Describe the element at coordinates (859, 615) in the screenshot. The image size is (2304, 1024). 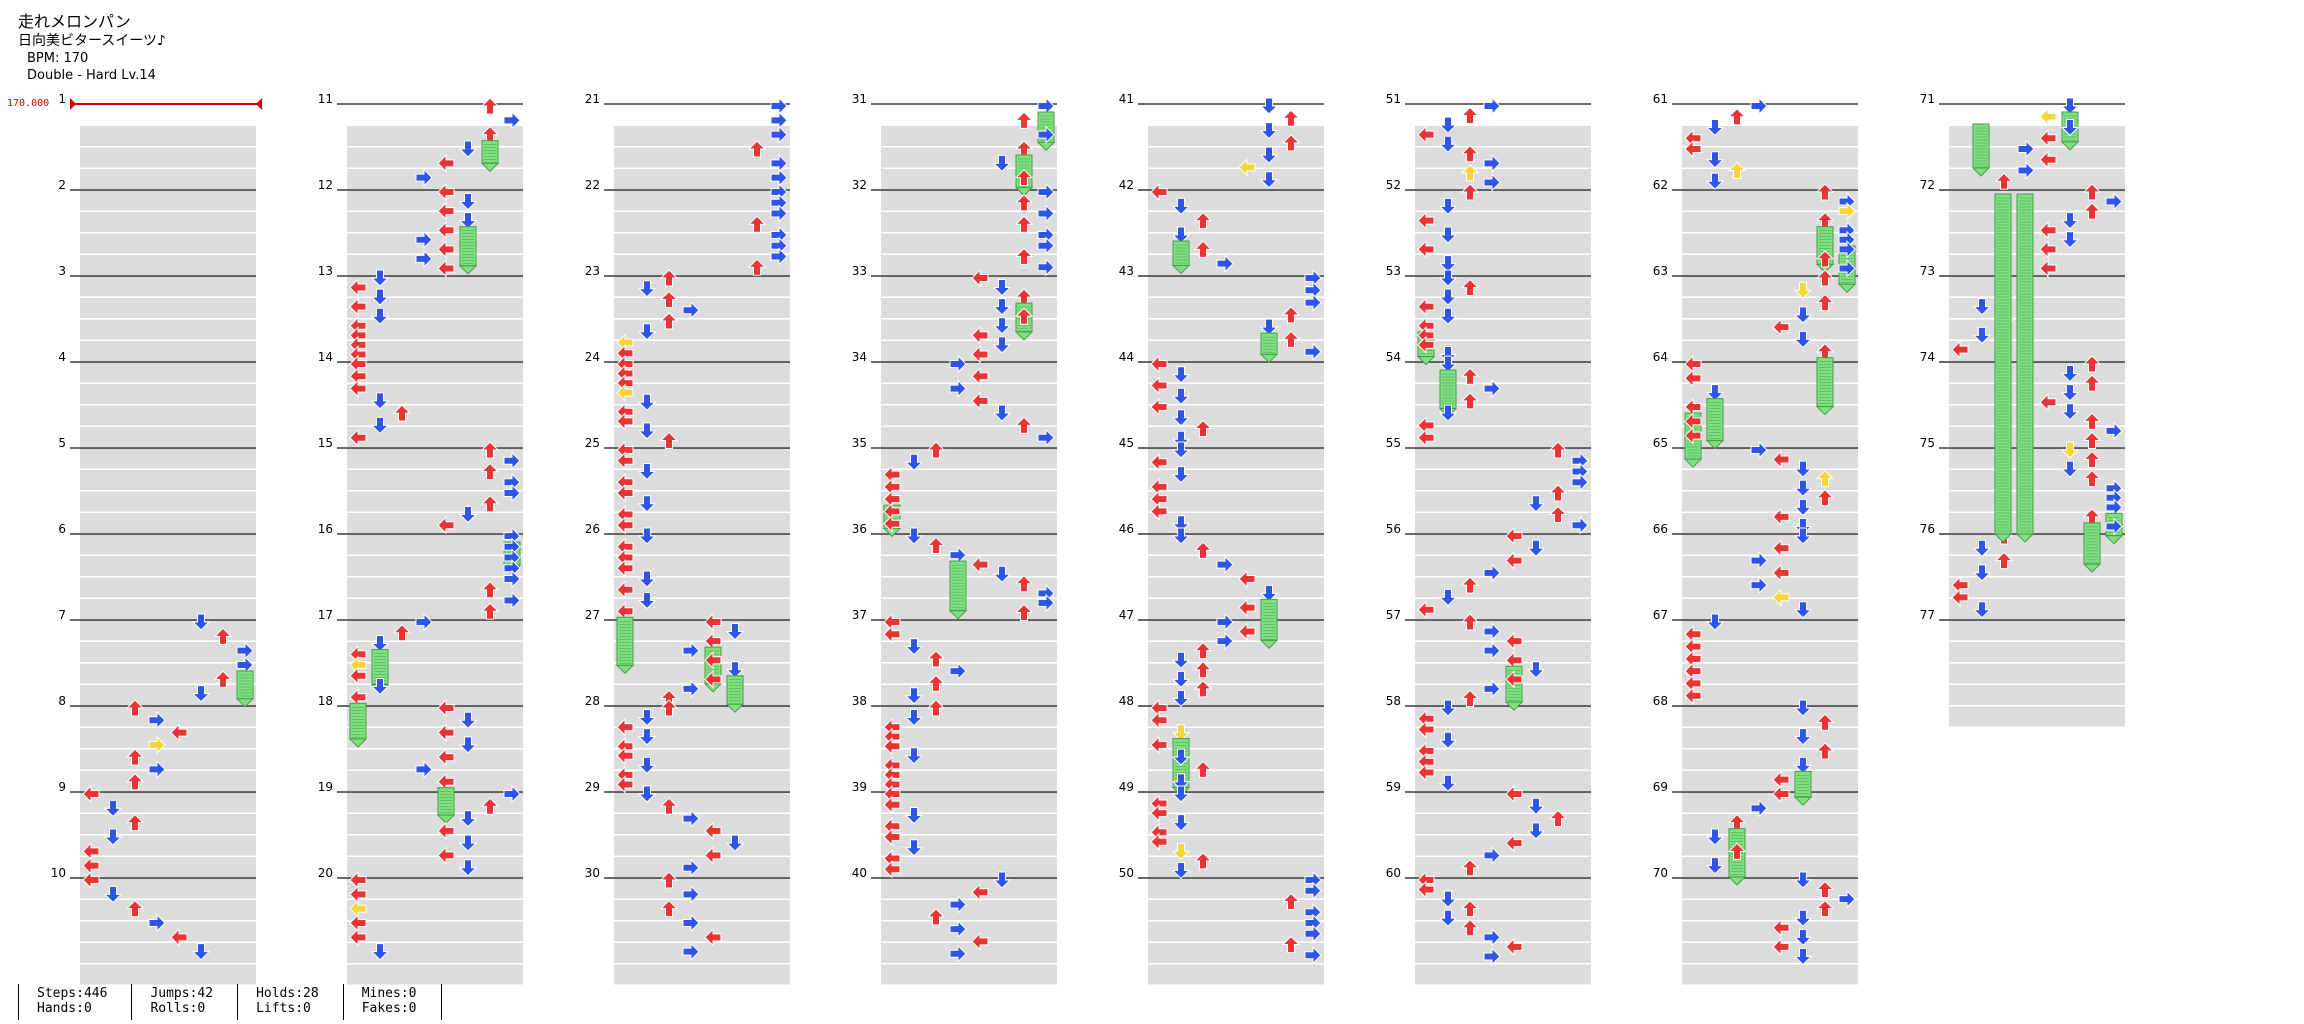
I see `measure-number: 37` at that location.